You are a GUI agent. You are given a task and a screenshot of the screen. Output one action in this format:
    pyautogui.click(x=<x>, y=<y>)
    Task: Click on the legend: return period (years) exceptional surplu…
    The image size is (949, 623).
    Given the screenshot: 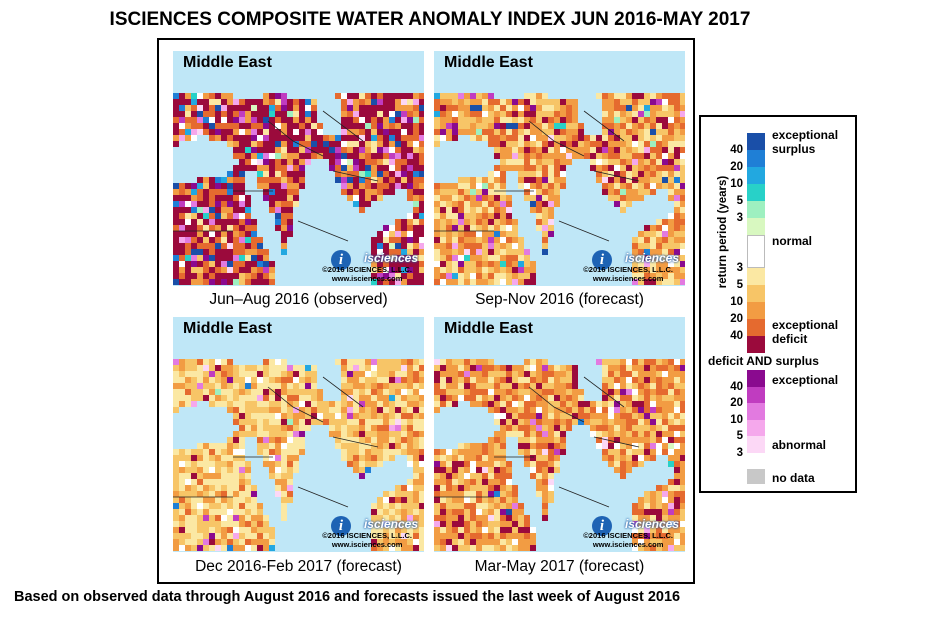 What is the action you would take?
    pyautogui.click(x=778, y=304)
    